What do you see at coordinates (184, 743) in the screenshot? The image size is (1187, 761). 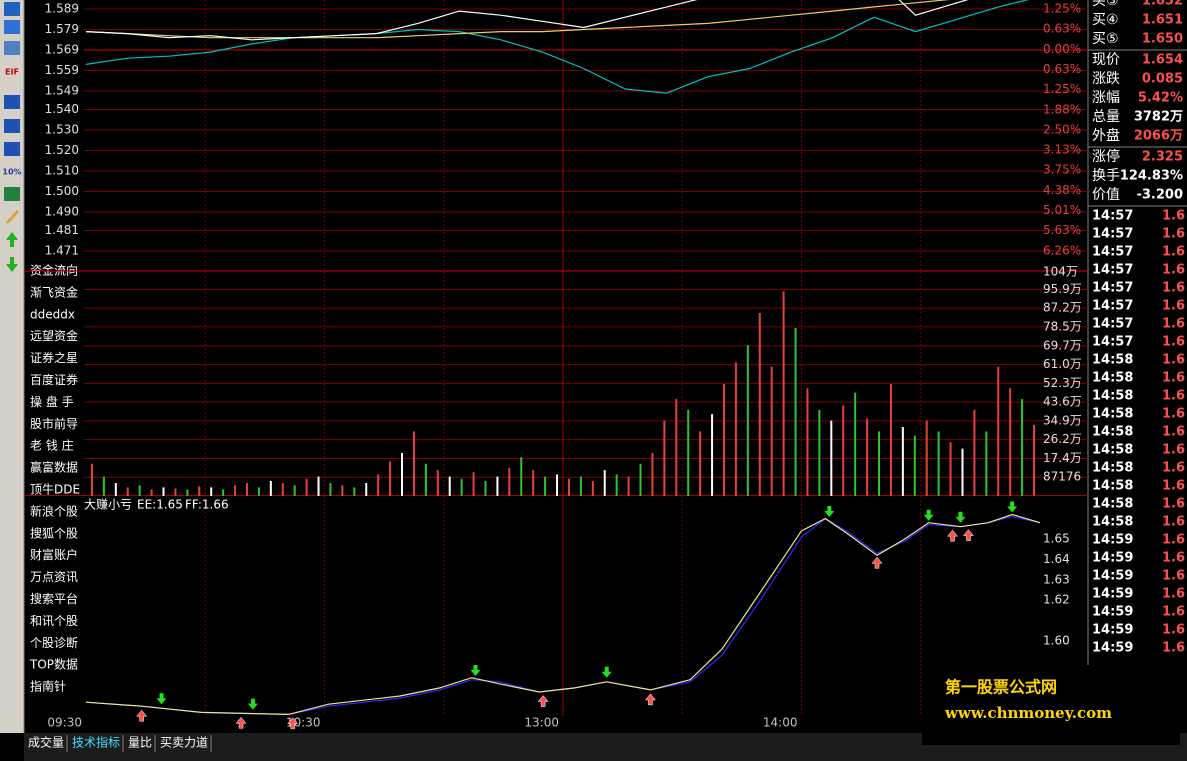 I see `tab: 买卖力道` at bounding box center [184, 743].